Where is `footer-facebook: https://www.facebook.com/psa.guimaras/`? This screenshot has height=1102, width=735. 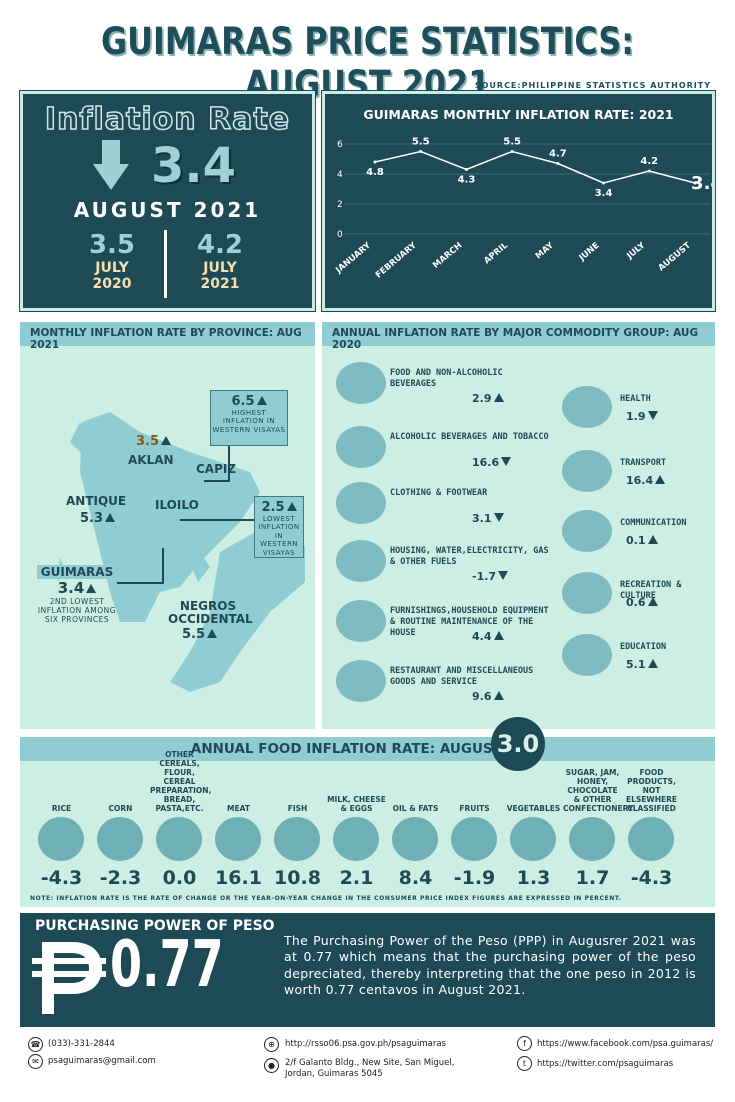
footer-facebook: https://www.facebook.com/psa.guimaras/ is located at coordinates (625, 1044).